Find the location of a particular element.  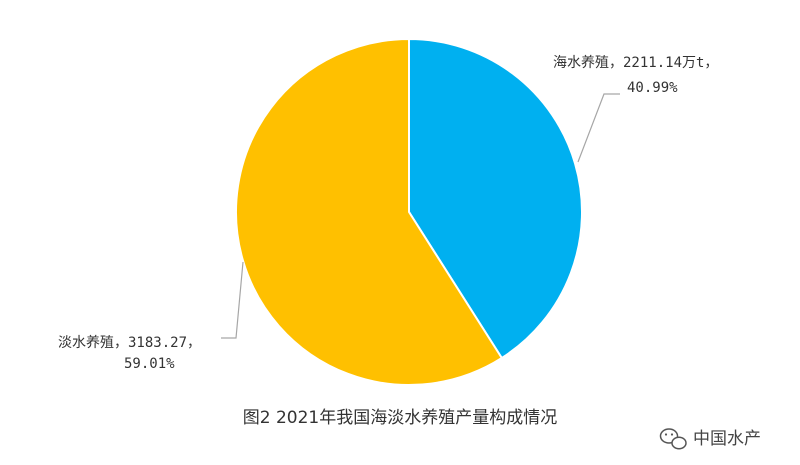

leader-line-seawater is located at coordinates (598, 128).